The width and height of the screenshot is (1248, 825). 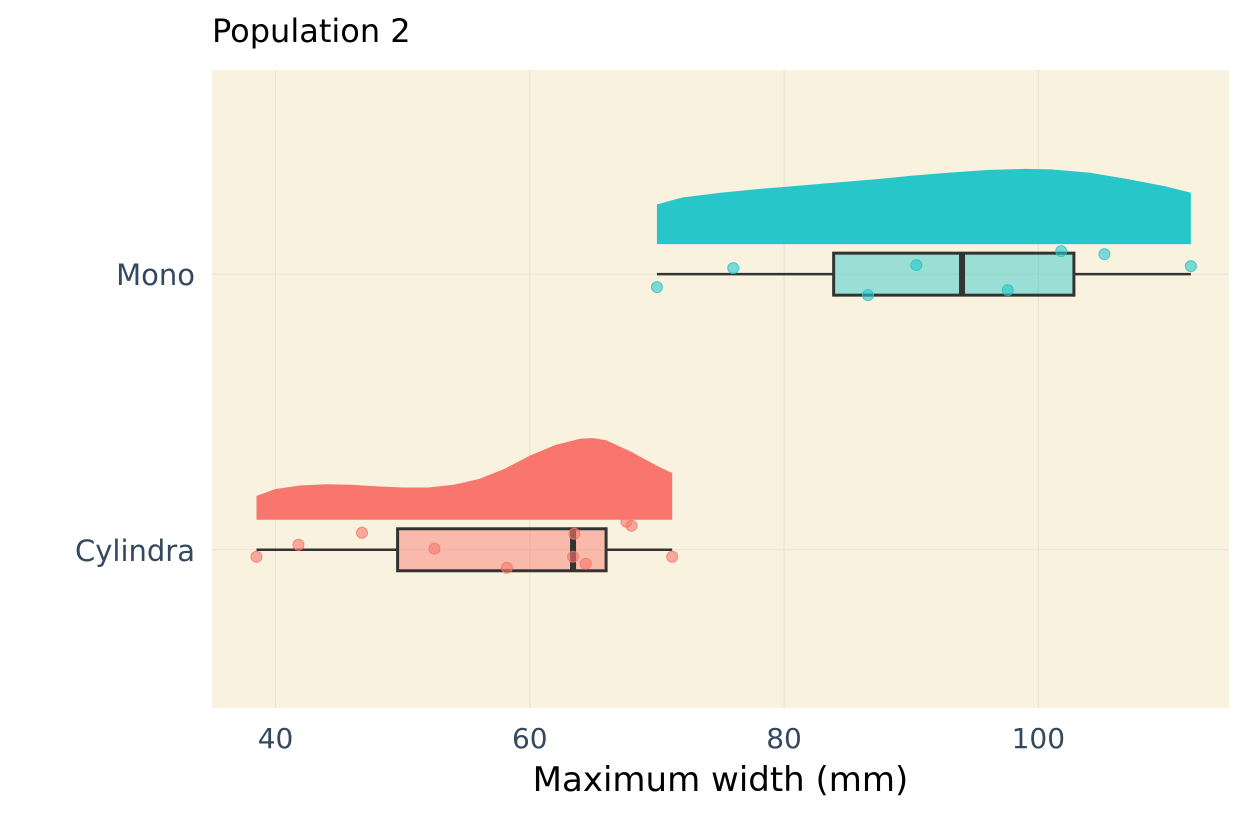 I want to click on y-axis-ticks: Cylindra Mono, so click(x=135, y=413).